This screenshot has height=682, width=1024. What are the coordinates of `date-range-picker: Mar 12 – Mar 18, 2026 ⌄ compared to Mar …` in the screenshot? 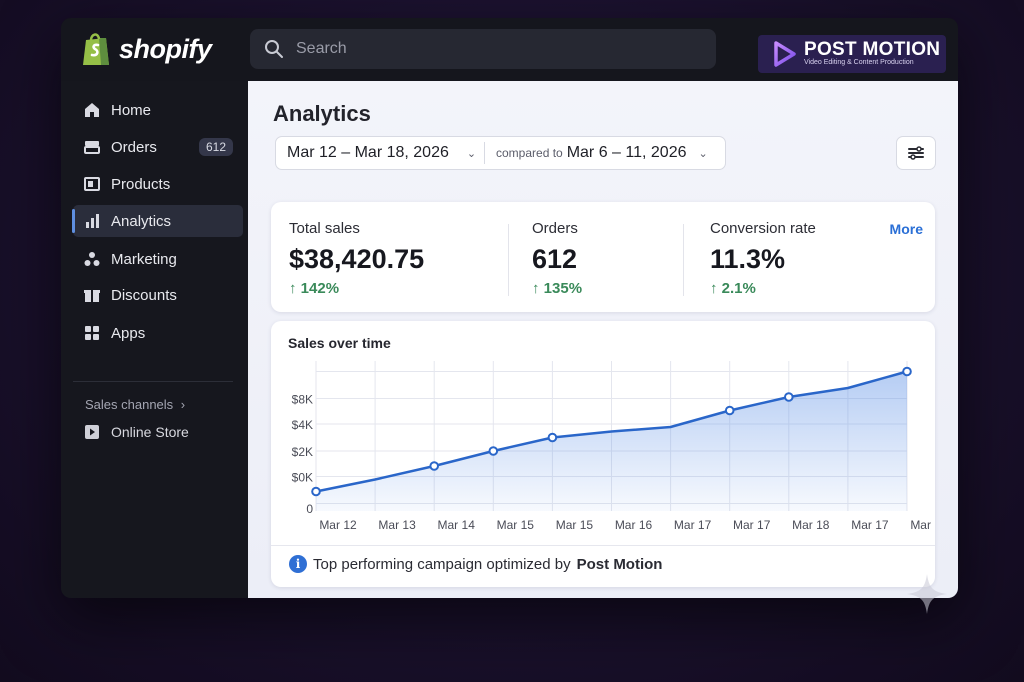 It's located at (500, 153).